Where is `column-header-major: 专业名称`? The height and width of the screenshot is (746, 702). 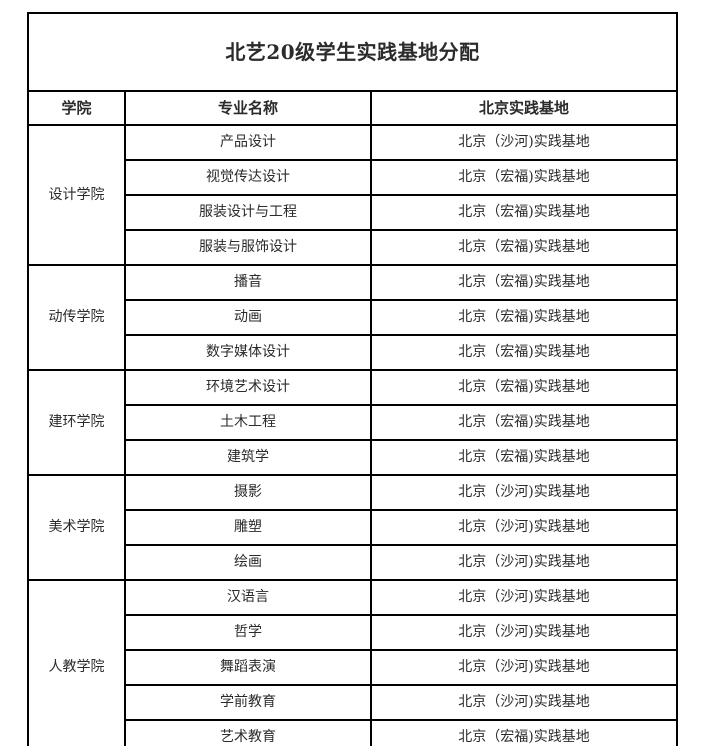
column-header-major: 专业名称 is located at coordinates (248, 108).